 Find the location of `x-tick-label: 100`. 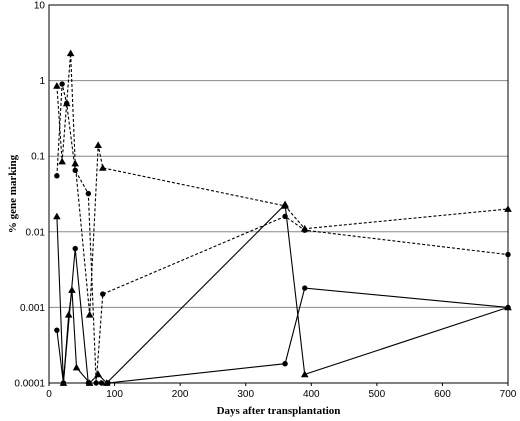

x-tick-label: 100 is located at coordinates (114, 394).